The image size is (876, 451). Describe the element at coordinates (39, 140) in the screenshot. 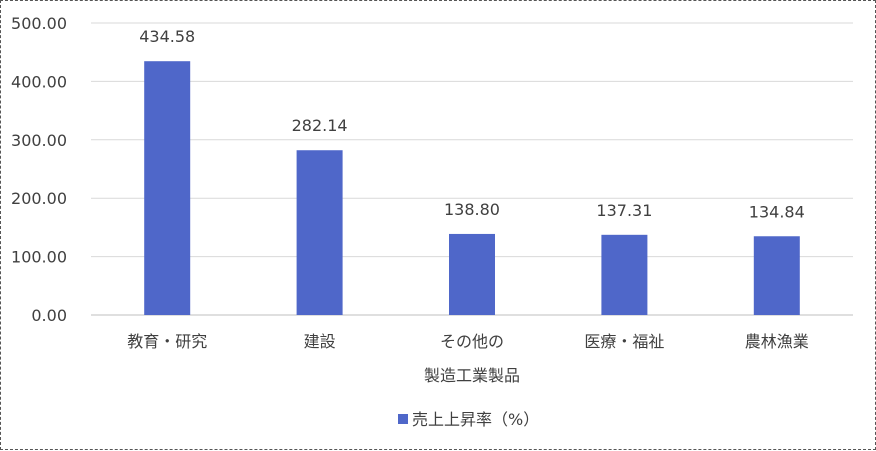

I see `y-tick-label: 300.00` at that location.